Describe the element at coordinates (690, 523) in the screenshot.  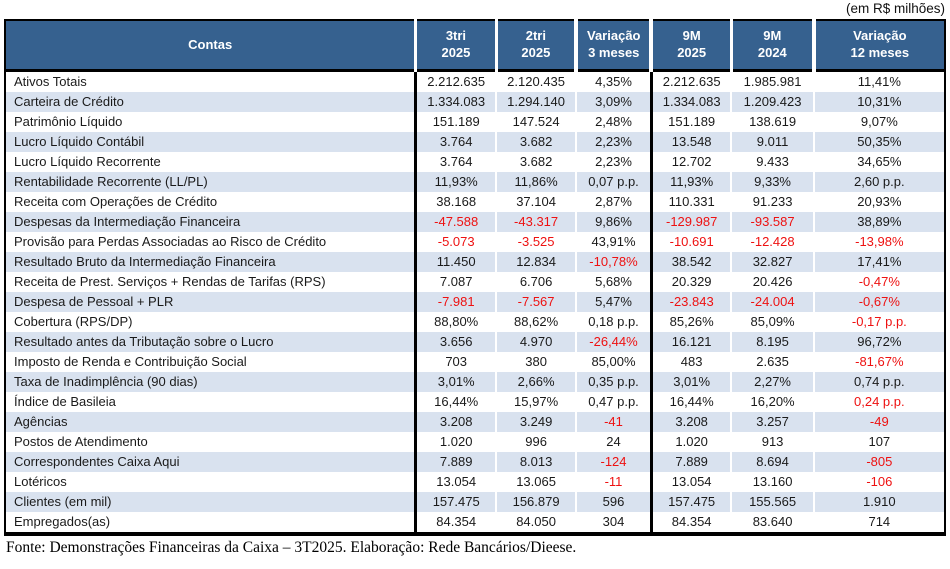
I see `cell-9m-2025: 84.354` at that location.